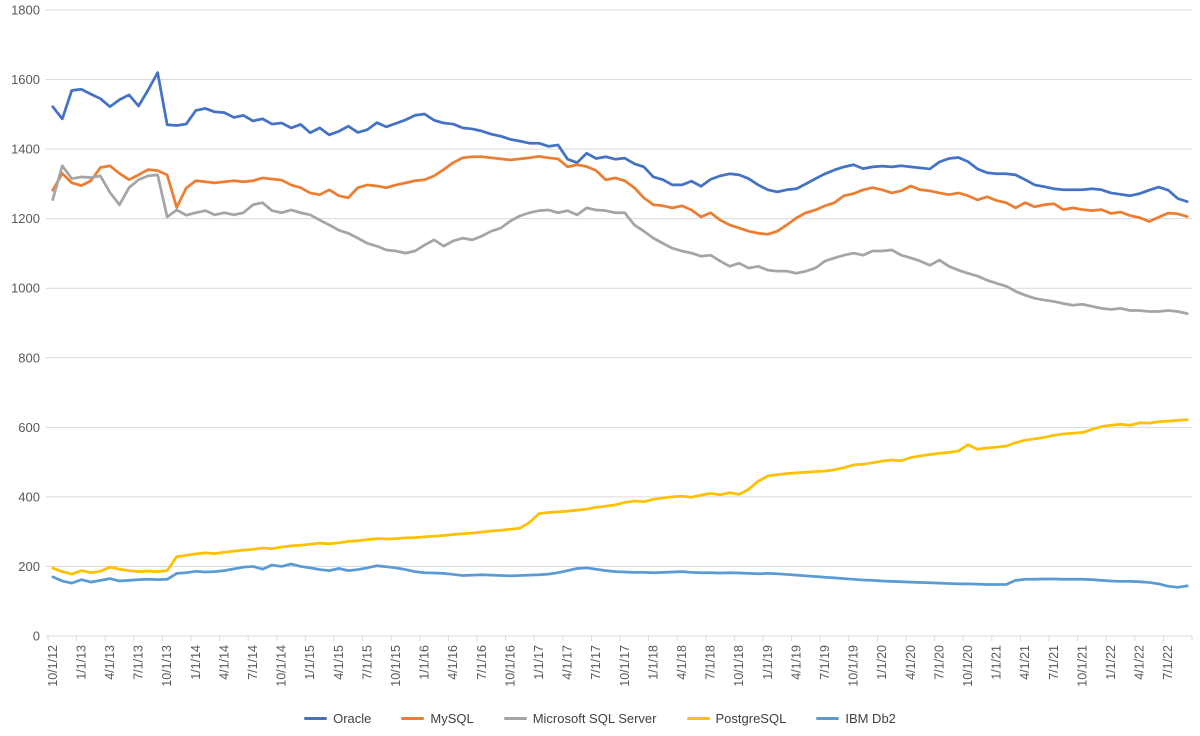 Image resolution: width=1200 pixels, height=736 pixels. Describe the element at coordinates (882, 662) in the screenshot. I see `x-tick-label: 1/1/20` at that location.